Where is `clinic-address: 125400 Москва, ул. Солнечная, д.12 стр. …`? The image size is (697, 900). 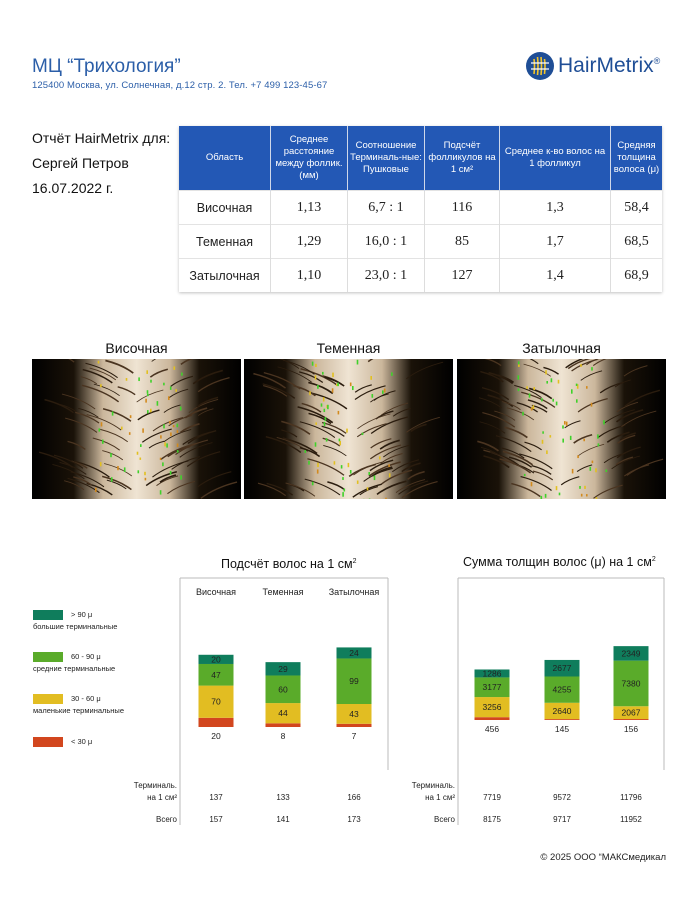
clinic-address: 125400 Москва, ул. Солнечная, д.12 стр. … is located at coordinates (180, 85).